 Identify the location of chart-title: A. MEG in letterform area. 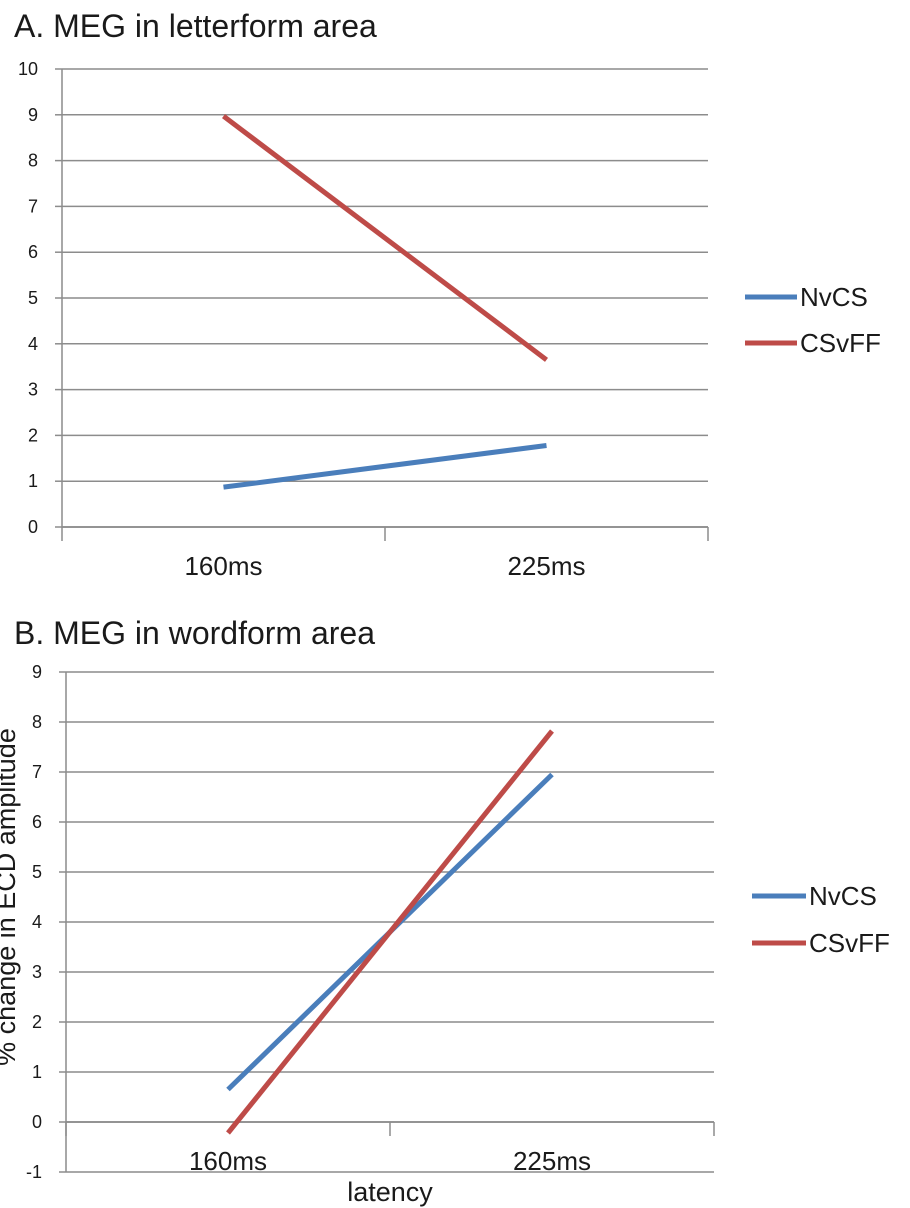
(195, 26).